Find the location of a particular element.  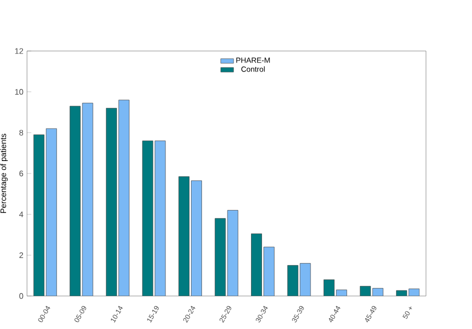

y-tick-label: 8 is located at coordinates (21, 133).